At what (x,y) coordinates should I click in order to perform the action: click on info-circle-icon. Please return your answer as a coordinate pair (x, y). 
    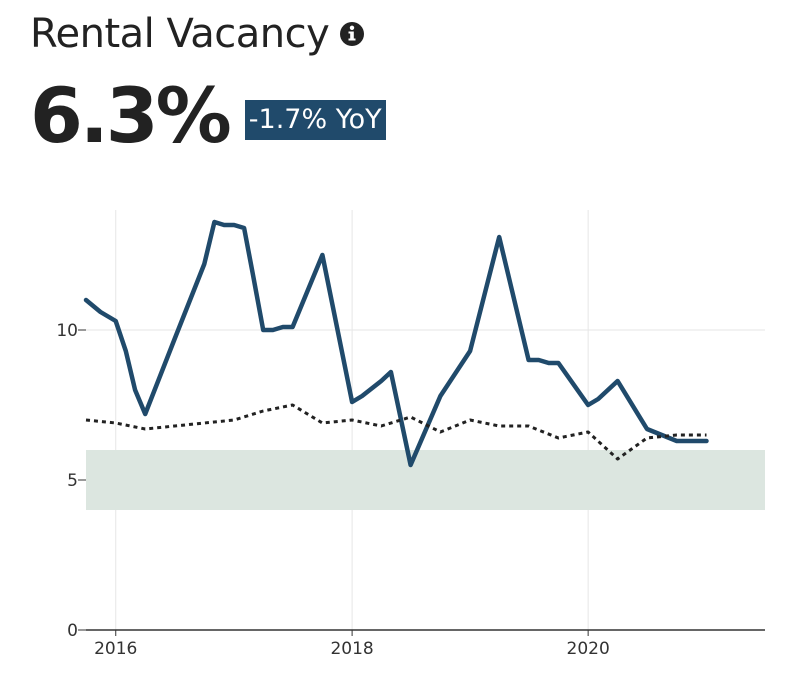
    Looking at the image, I should click on (352, 34).